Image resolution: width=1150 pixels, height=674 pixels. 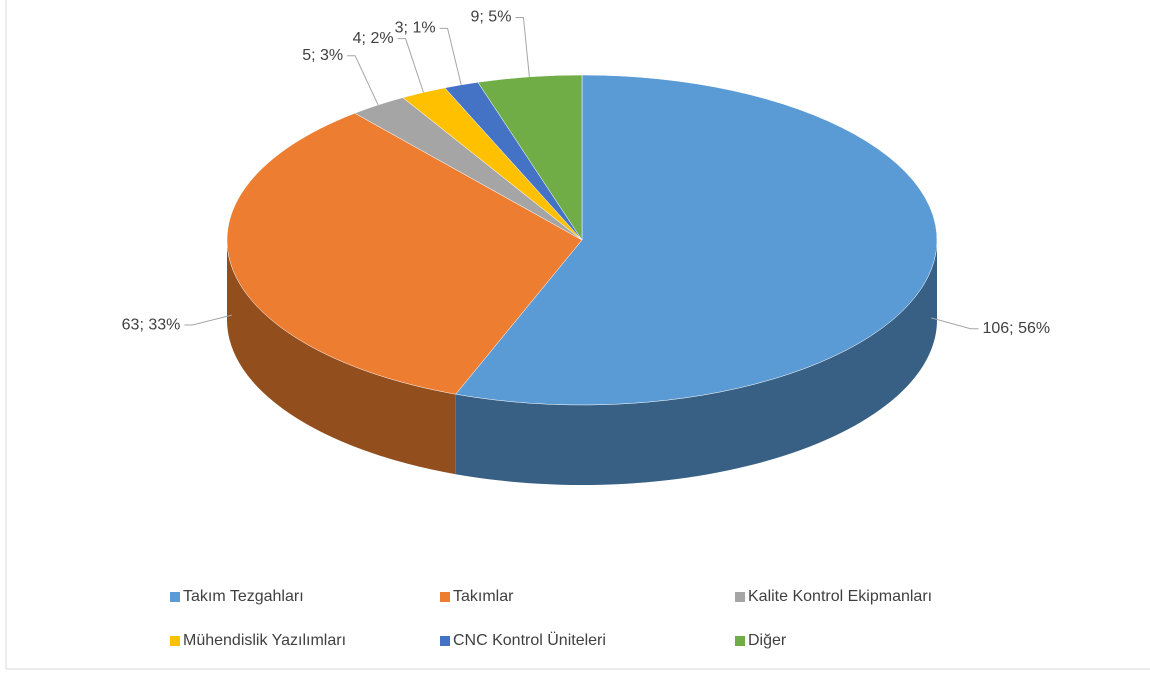 I want to click on data-label: 5; 3%, so click(x=322, y=55).